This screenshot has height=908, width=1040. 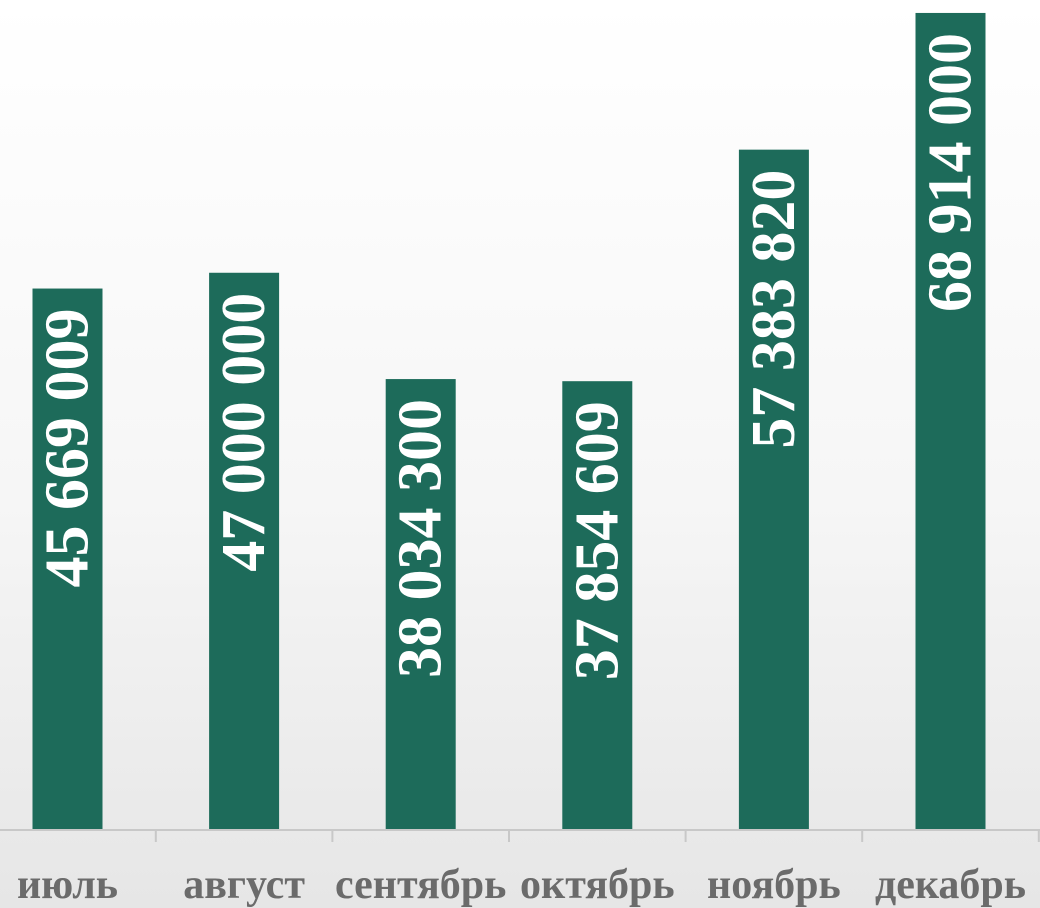 What do you see at coordinates (950, 885) in the screenshot?
I see `category-label-6: декабрь` at bounding box center [950, 885].